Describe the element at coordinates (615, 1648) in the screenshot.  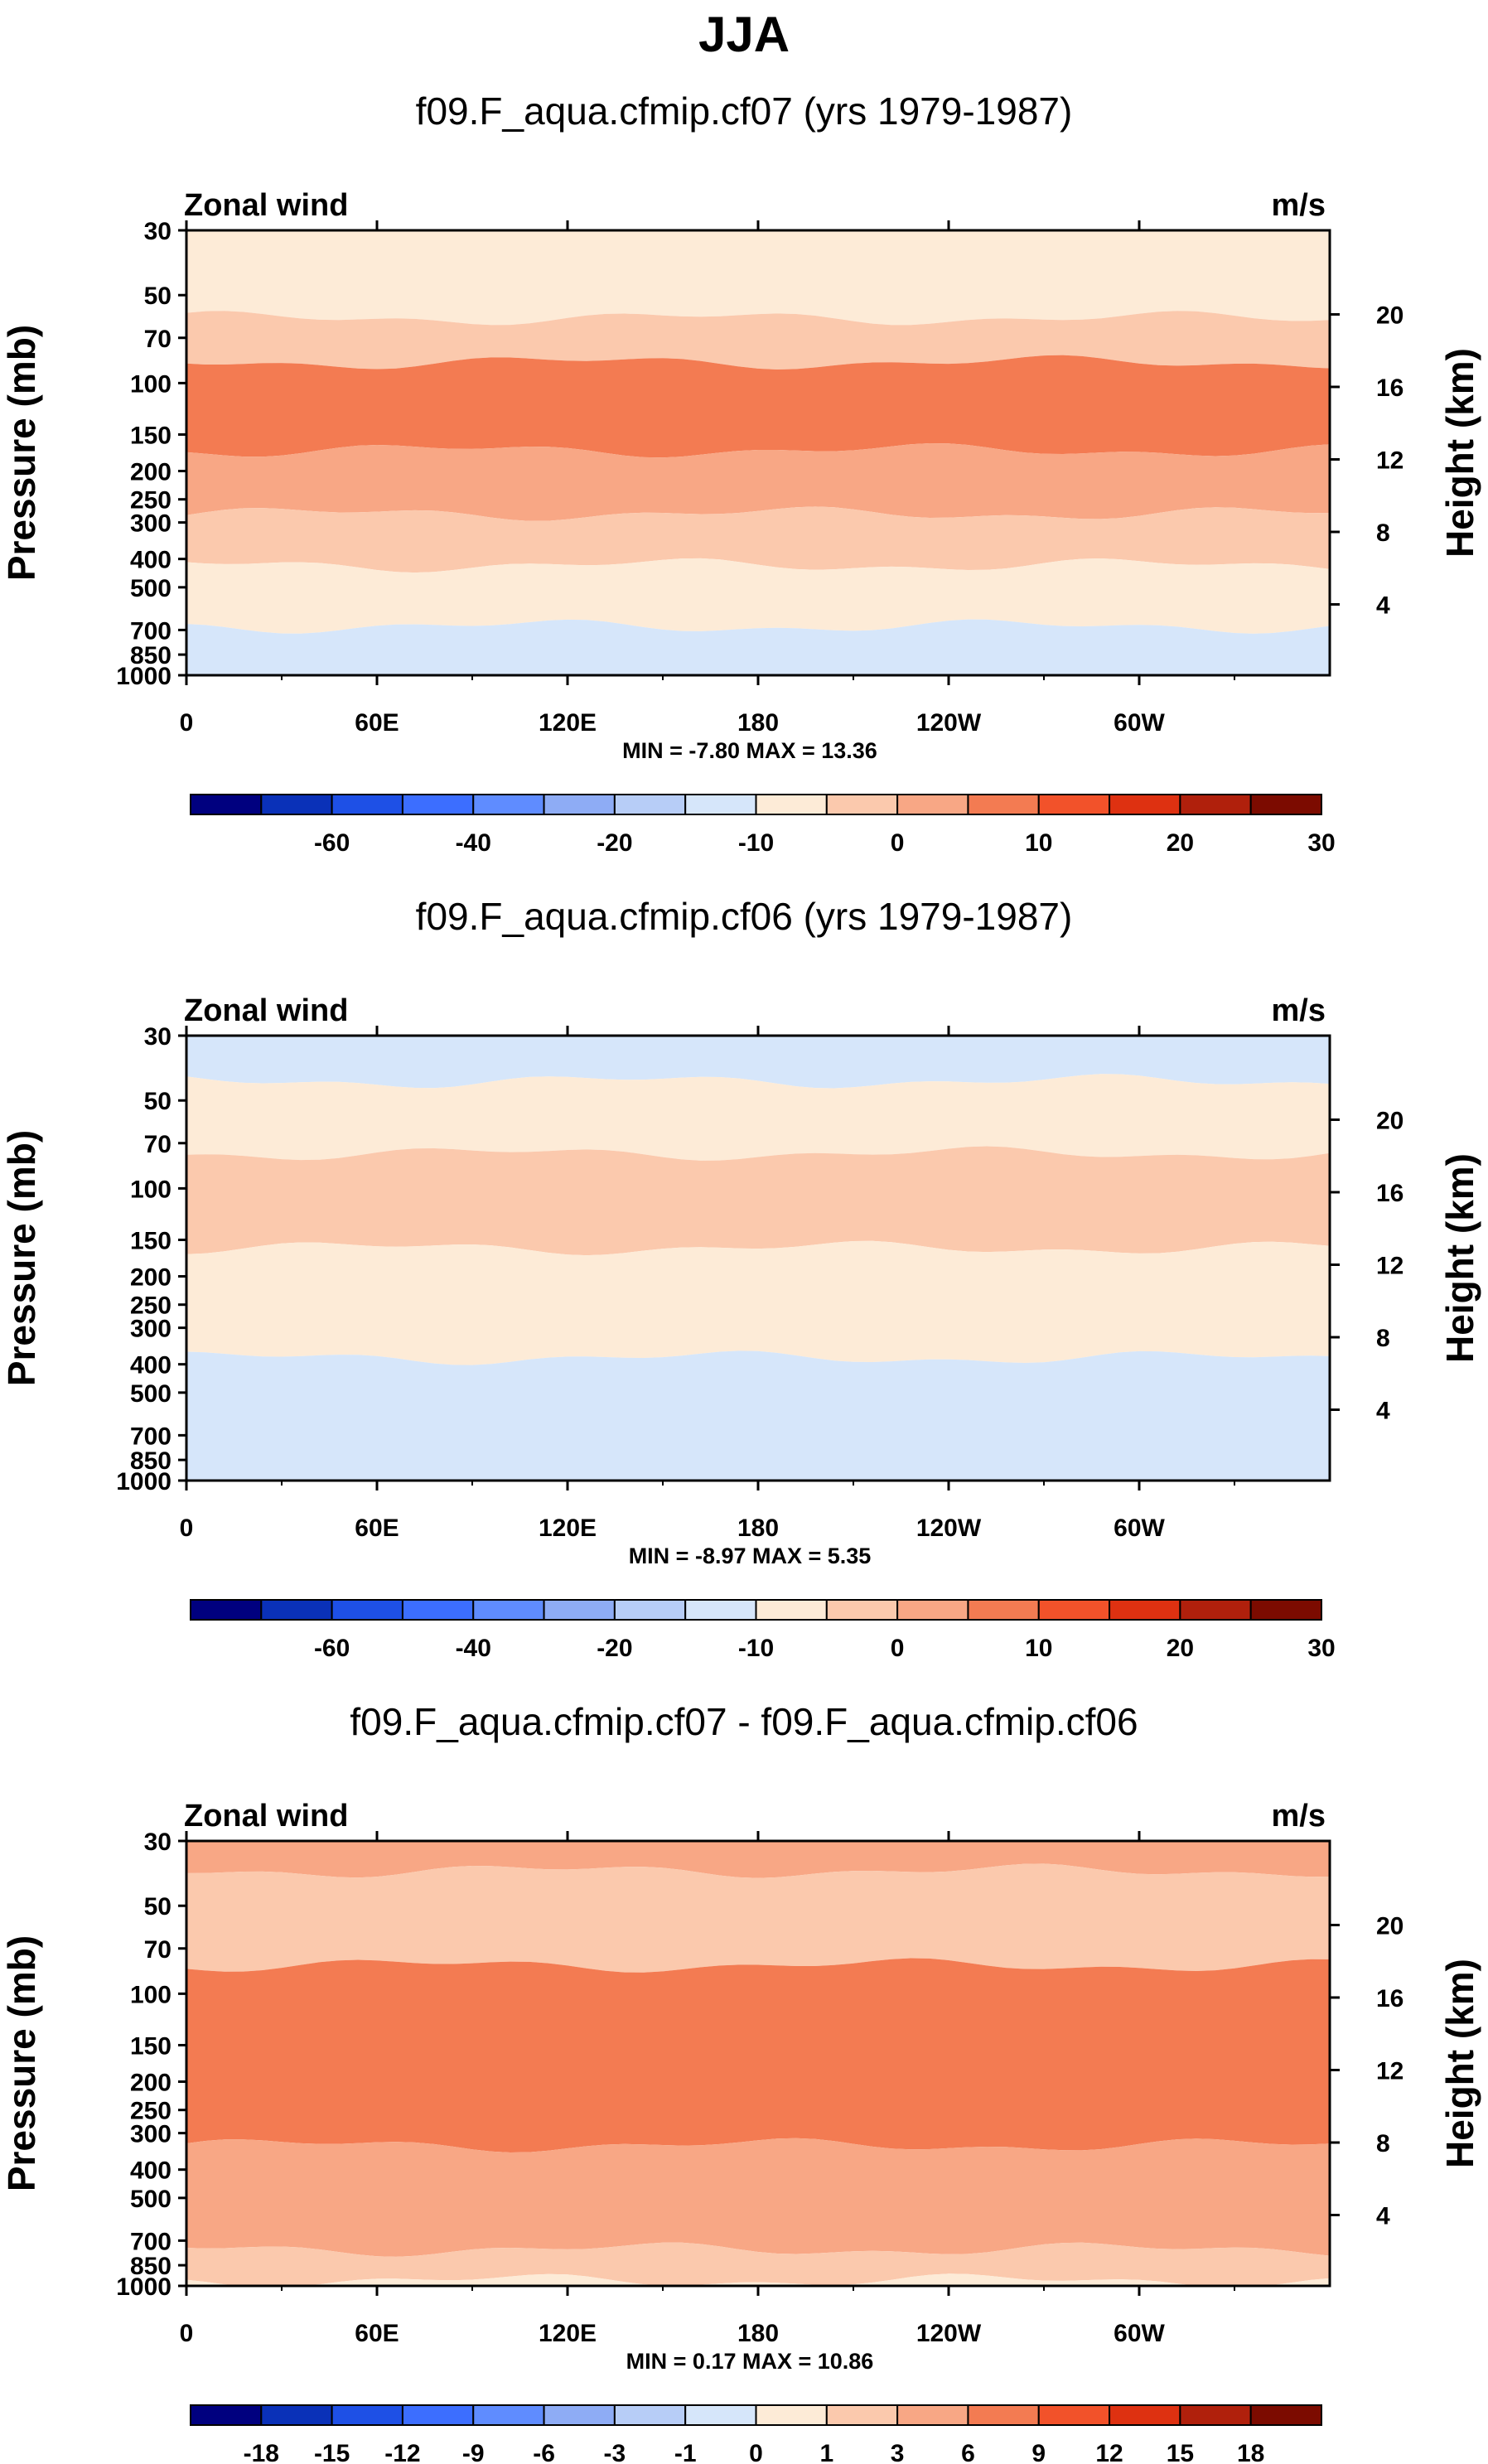
I see `colorbar-label: -20` at that location.